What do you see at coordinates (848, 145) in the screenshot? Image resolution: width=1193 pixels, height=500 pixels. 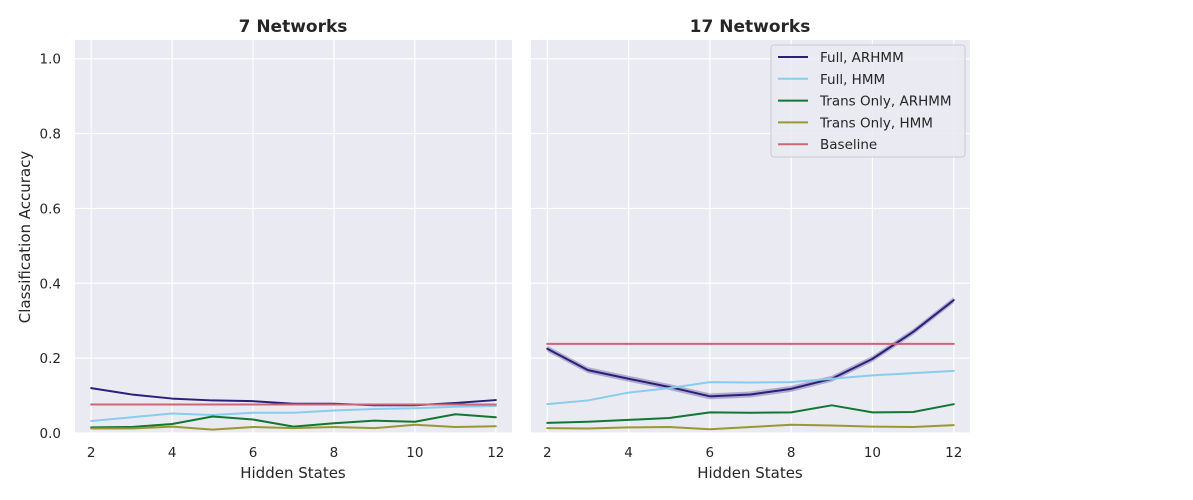 I see `legend-label: Baseline` at bounding box center [848, 145].